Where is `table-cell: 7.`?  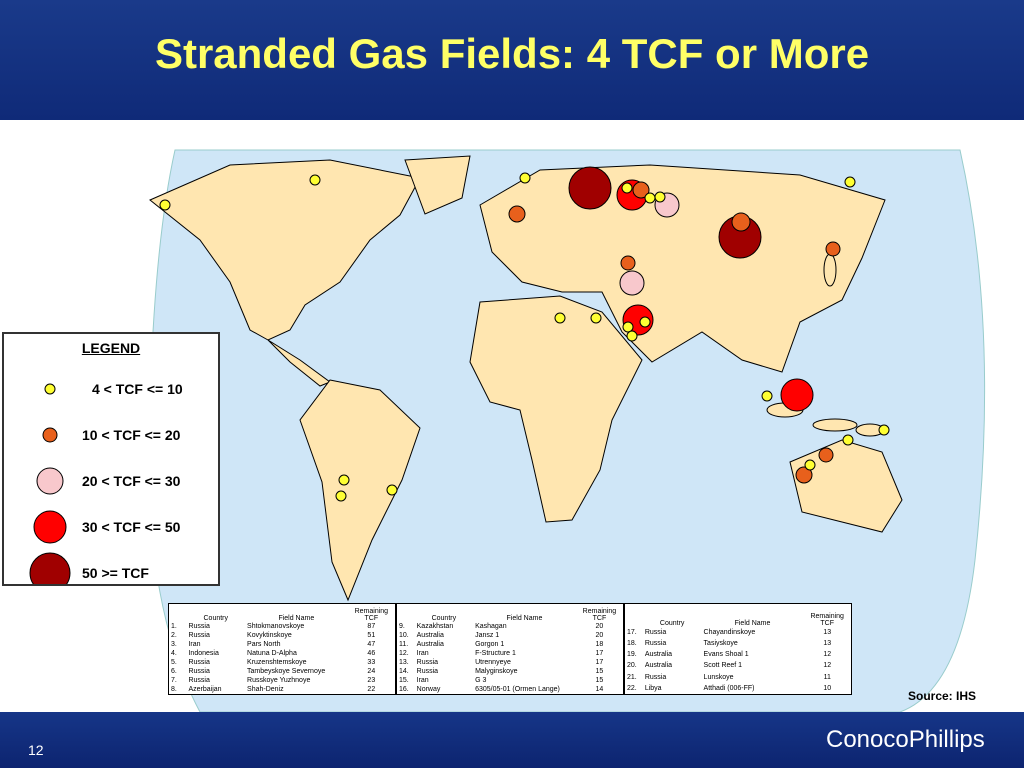 table-cell: 7. is located at coordinates (174, 680).